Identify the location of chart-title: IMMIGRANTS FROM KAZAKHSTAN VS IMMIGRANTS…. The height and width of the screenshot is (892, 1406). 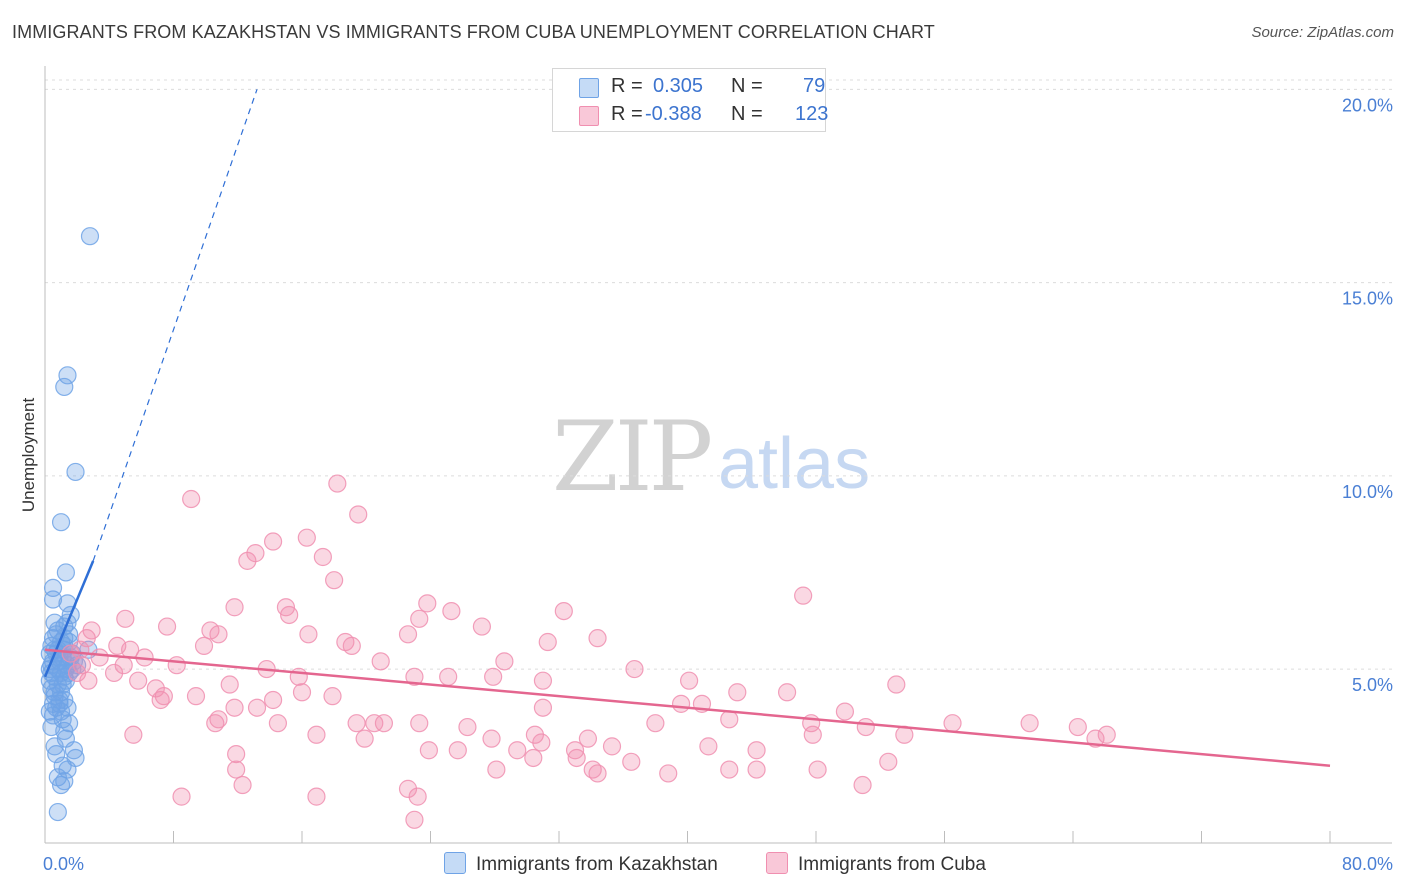
(473, 32).